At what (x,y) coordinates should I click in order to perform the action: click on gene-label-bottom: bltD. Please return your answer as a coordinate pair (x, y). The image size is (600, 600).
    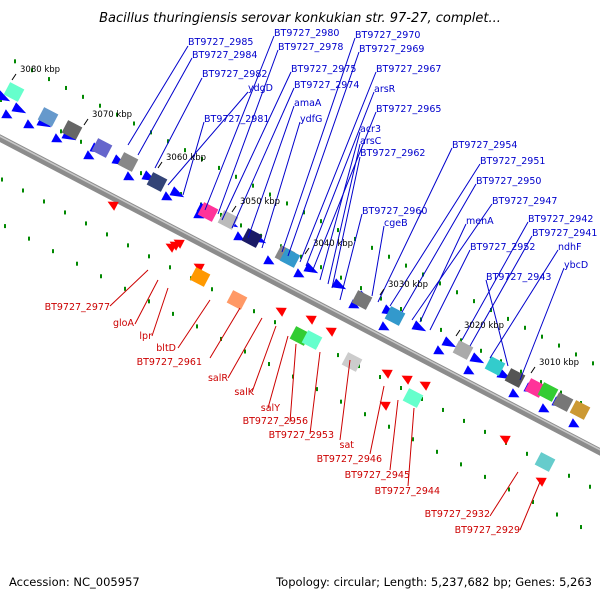
    Looking at the image, I should click on (166, 348).